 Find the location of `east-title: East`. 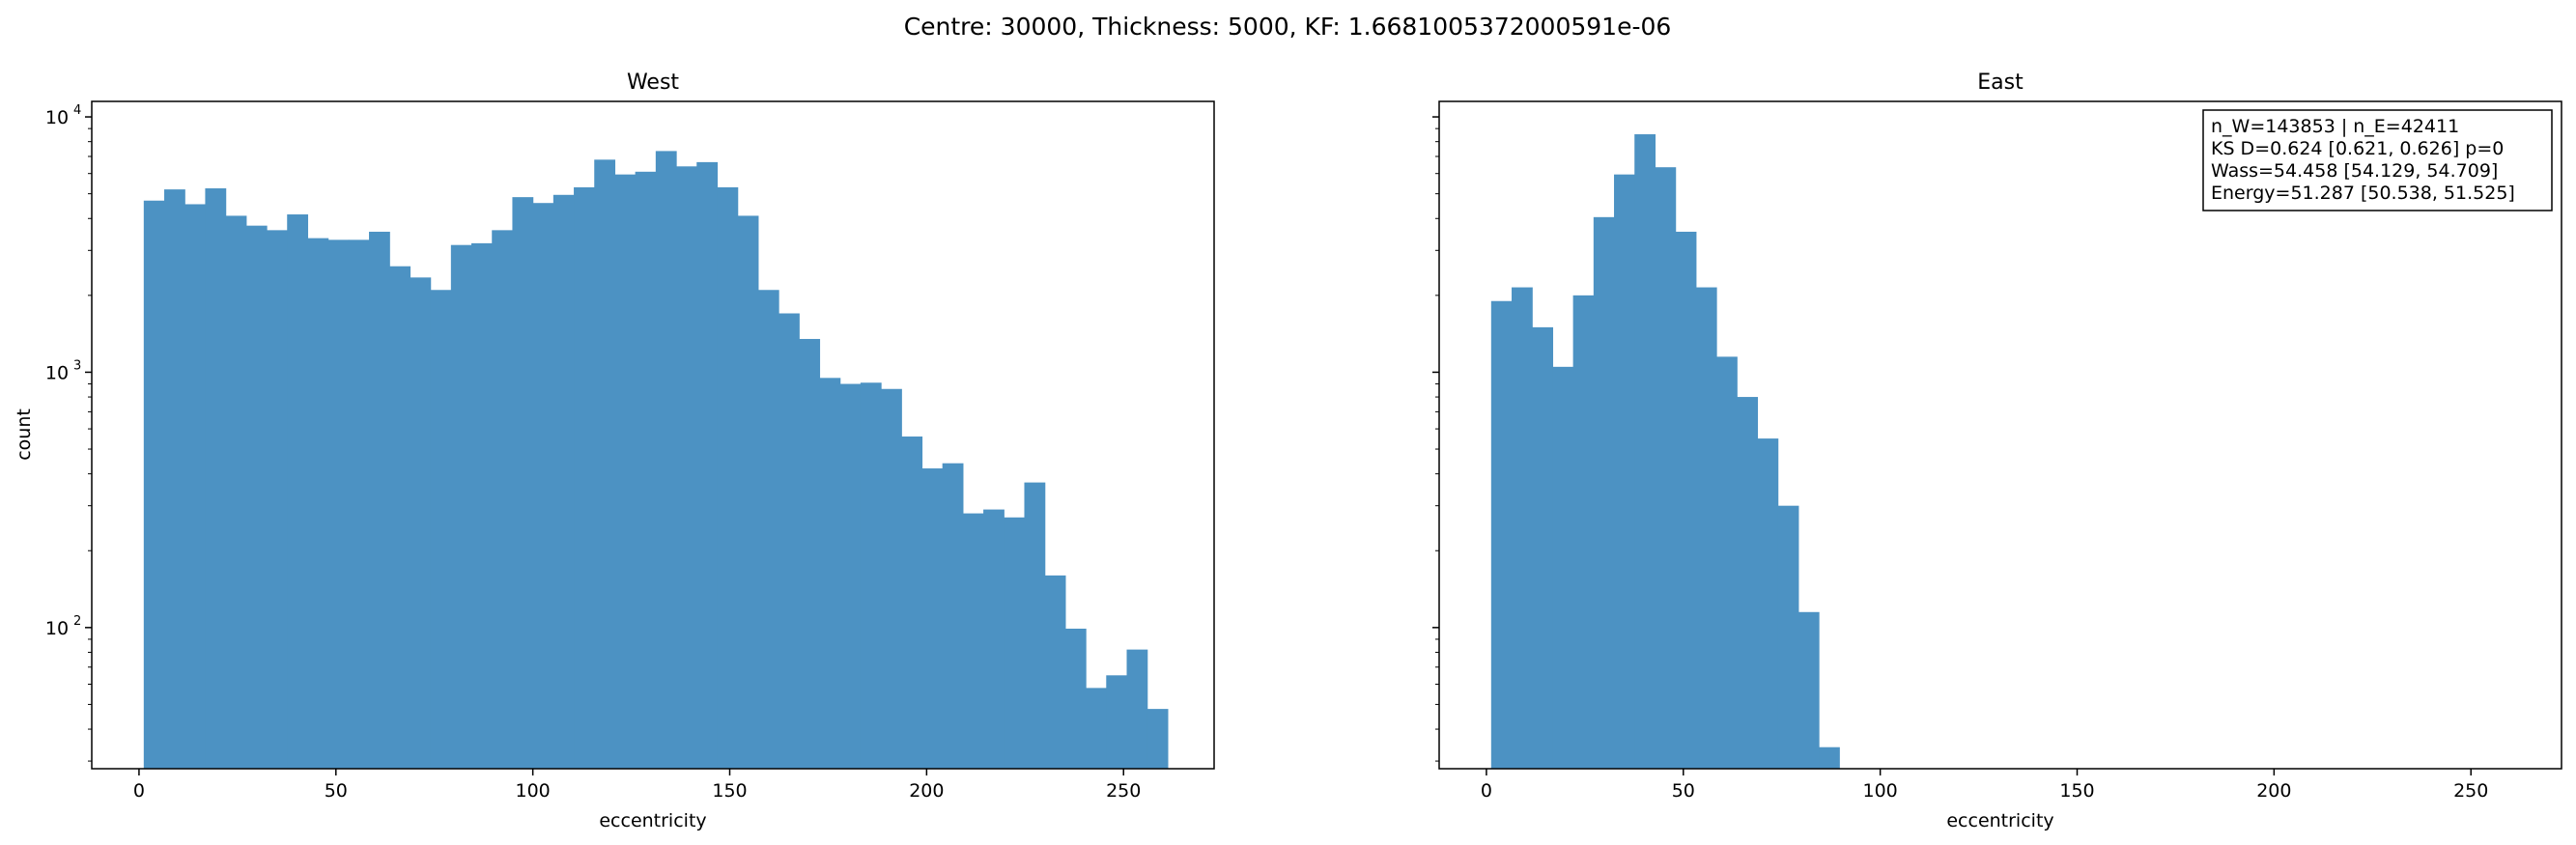

east-title: East is located at coordinates (2000, 82).